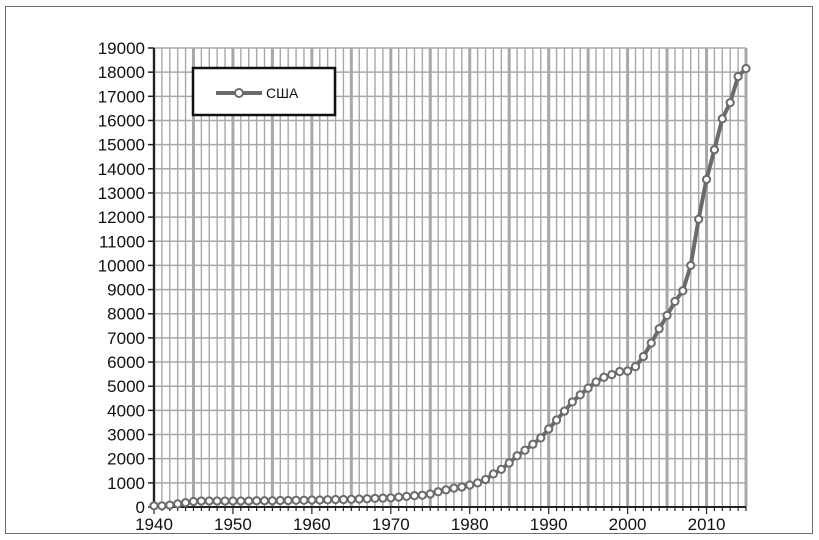 The image size is (819, 540). I want to click on y-tick-label: 18000, so click(121, 72).